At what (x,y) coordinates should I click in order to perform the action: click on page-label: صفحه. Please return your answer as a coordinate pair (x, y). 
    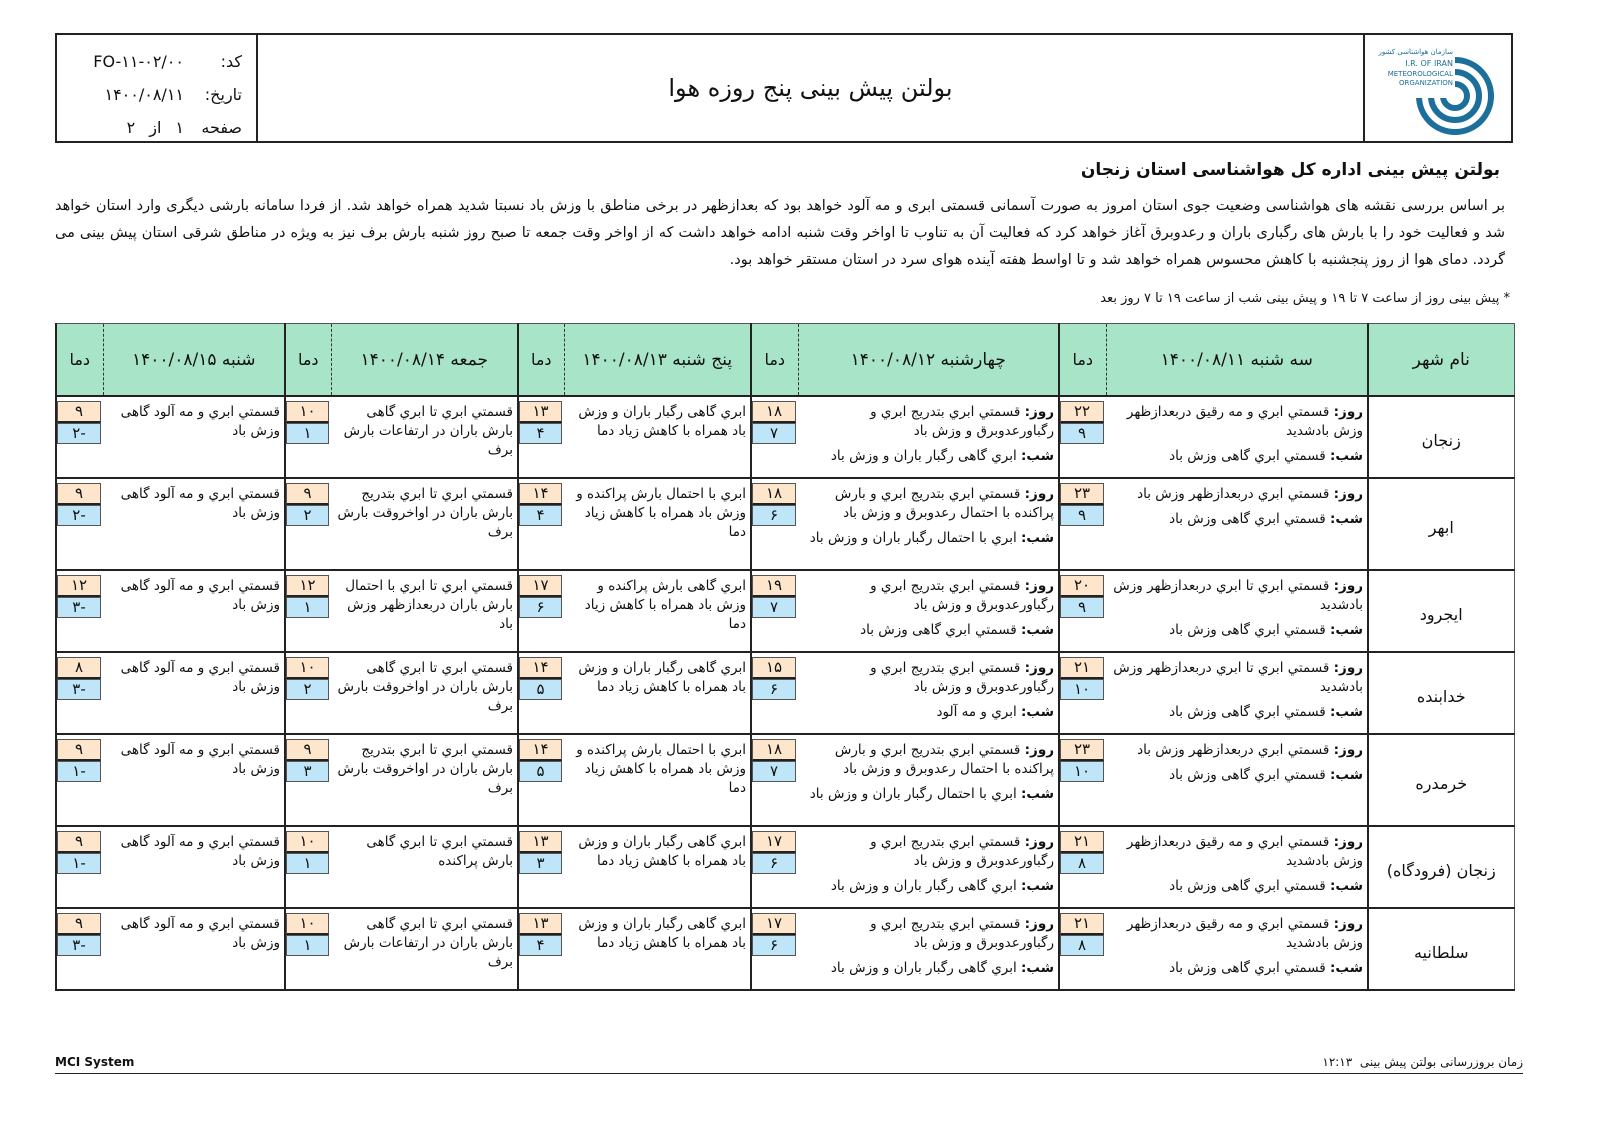
    Looking at the image, I should click on (221, 127).